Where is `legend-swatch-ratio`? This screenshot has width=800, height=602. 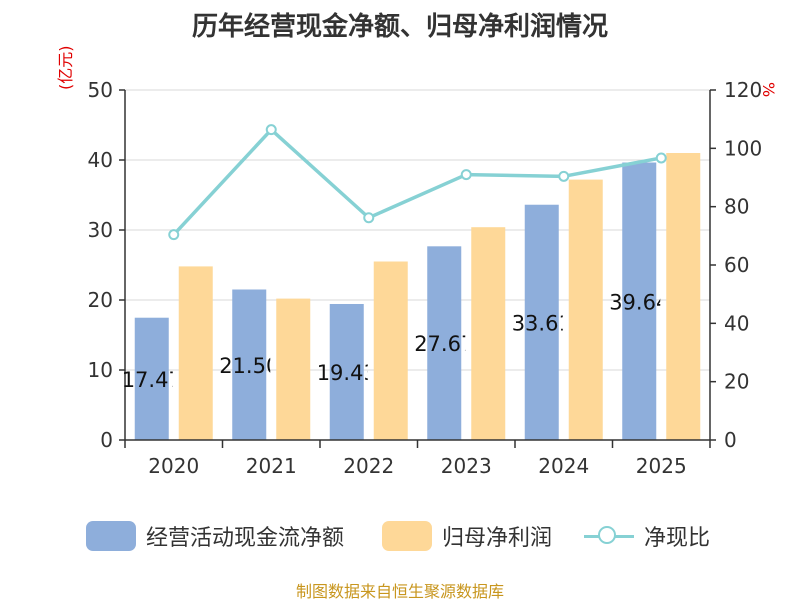
legend-swatch-ratio is located at coordinates (609, 536).